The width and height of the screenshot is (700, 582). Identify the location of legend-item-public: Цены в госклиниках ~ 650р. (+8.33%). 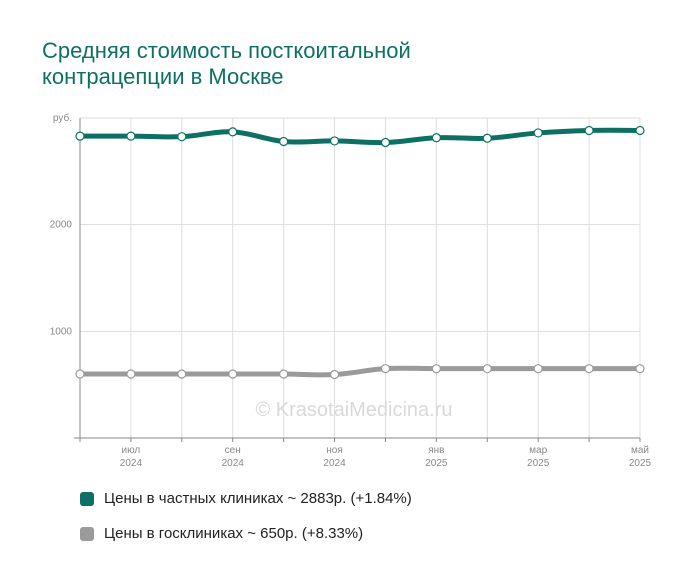
(221, 533).